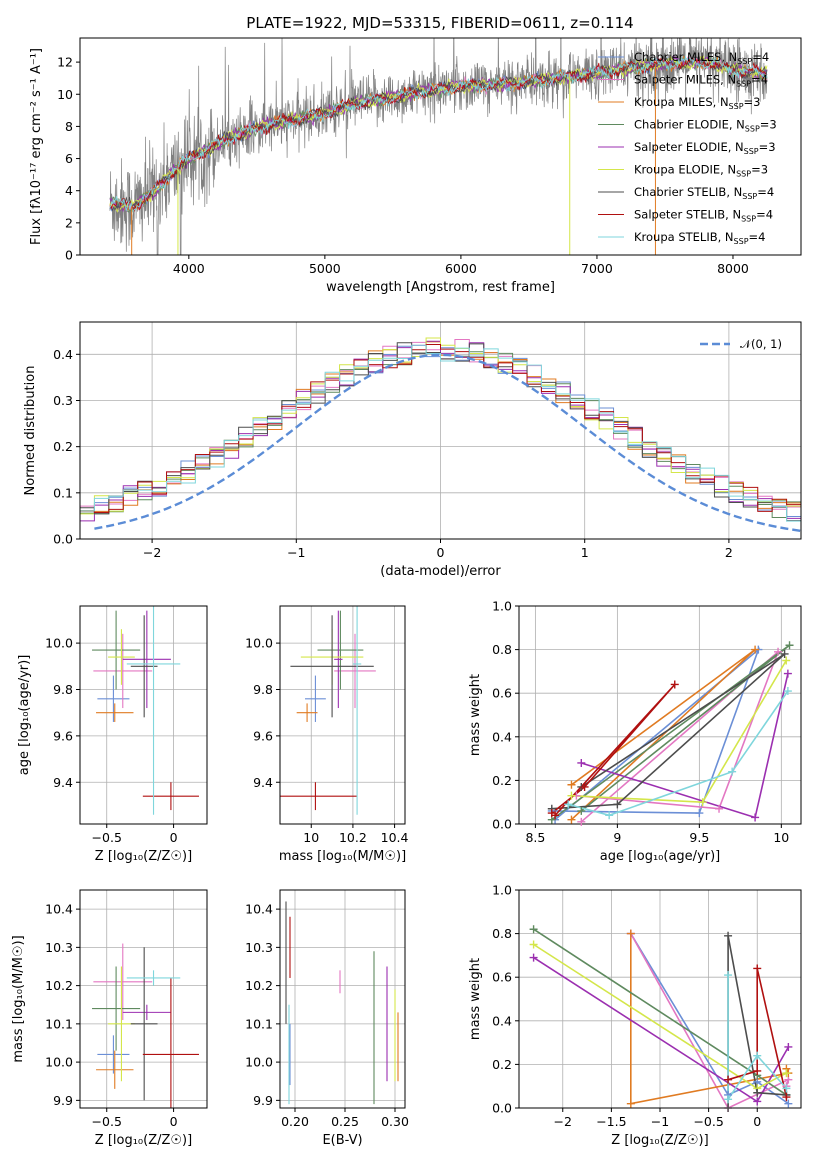 The image size is (819, 1170). What do you see at coordinates (30, 431) in the screenshot?
I see `y-axis-label: Normed distribution` at bounding box center [30, 431].